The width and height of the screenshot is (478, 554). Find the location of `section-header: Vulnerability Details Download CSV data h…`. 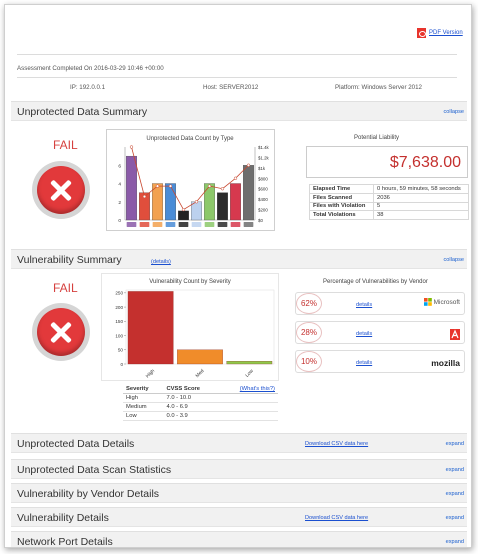

section-header: Vulnerability Details Download CSV data h… is located at coordinates (239, 517).